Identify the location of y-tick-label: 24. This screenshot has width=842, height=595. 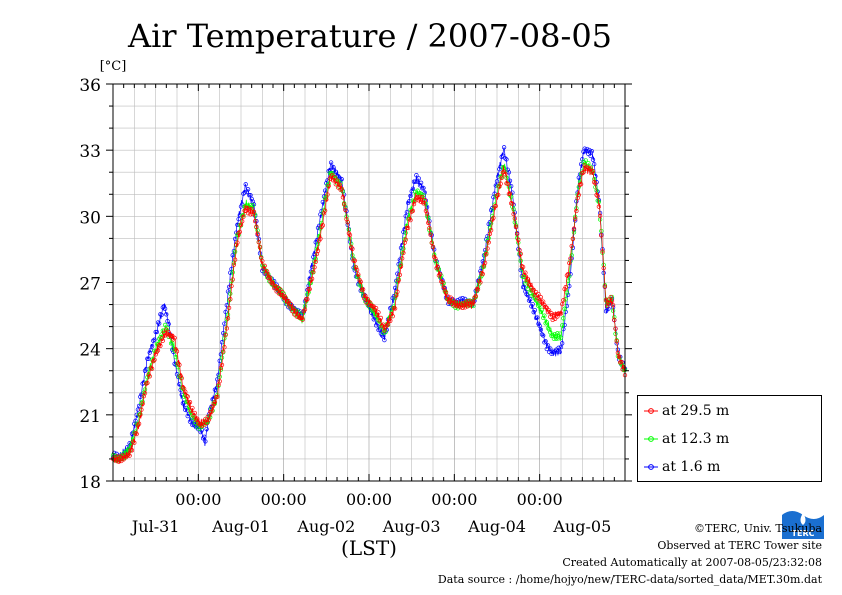
(90, 351).